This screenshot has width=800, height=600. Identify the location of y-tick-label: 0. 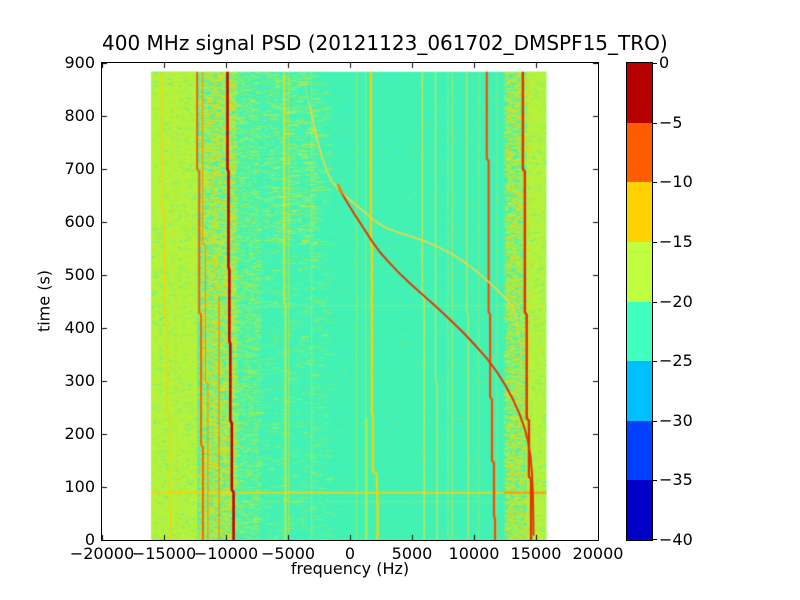
(89, 539).